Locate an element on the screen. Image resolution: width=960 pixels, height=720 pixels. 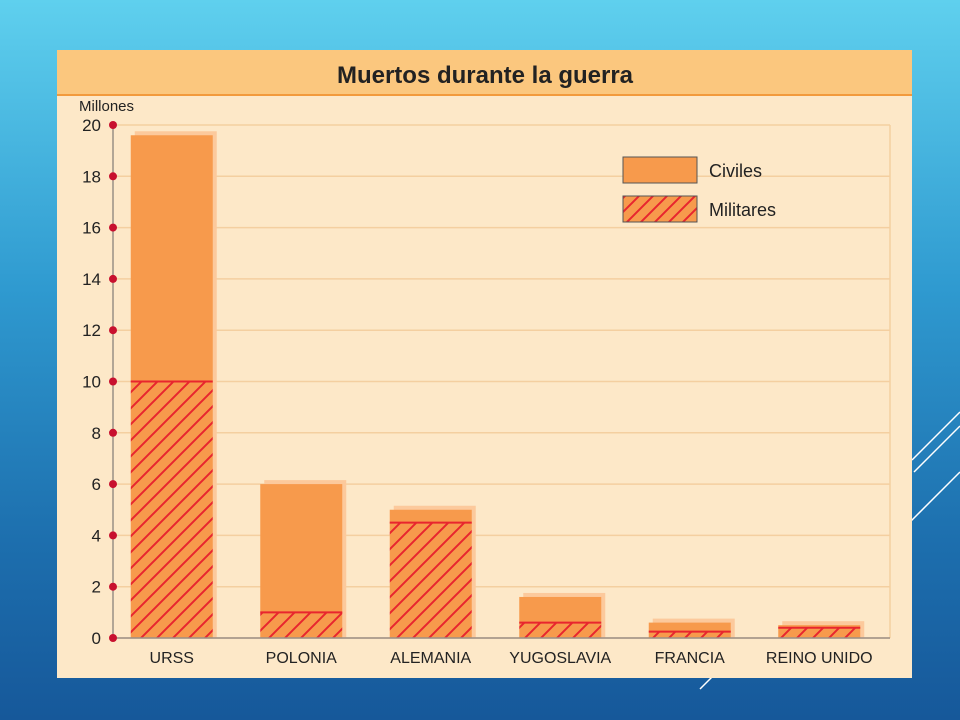
y-tick-label: 4 is located at coordinates (96, 535).